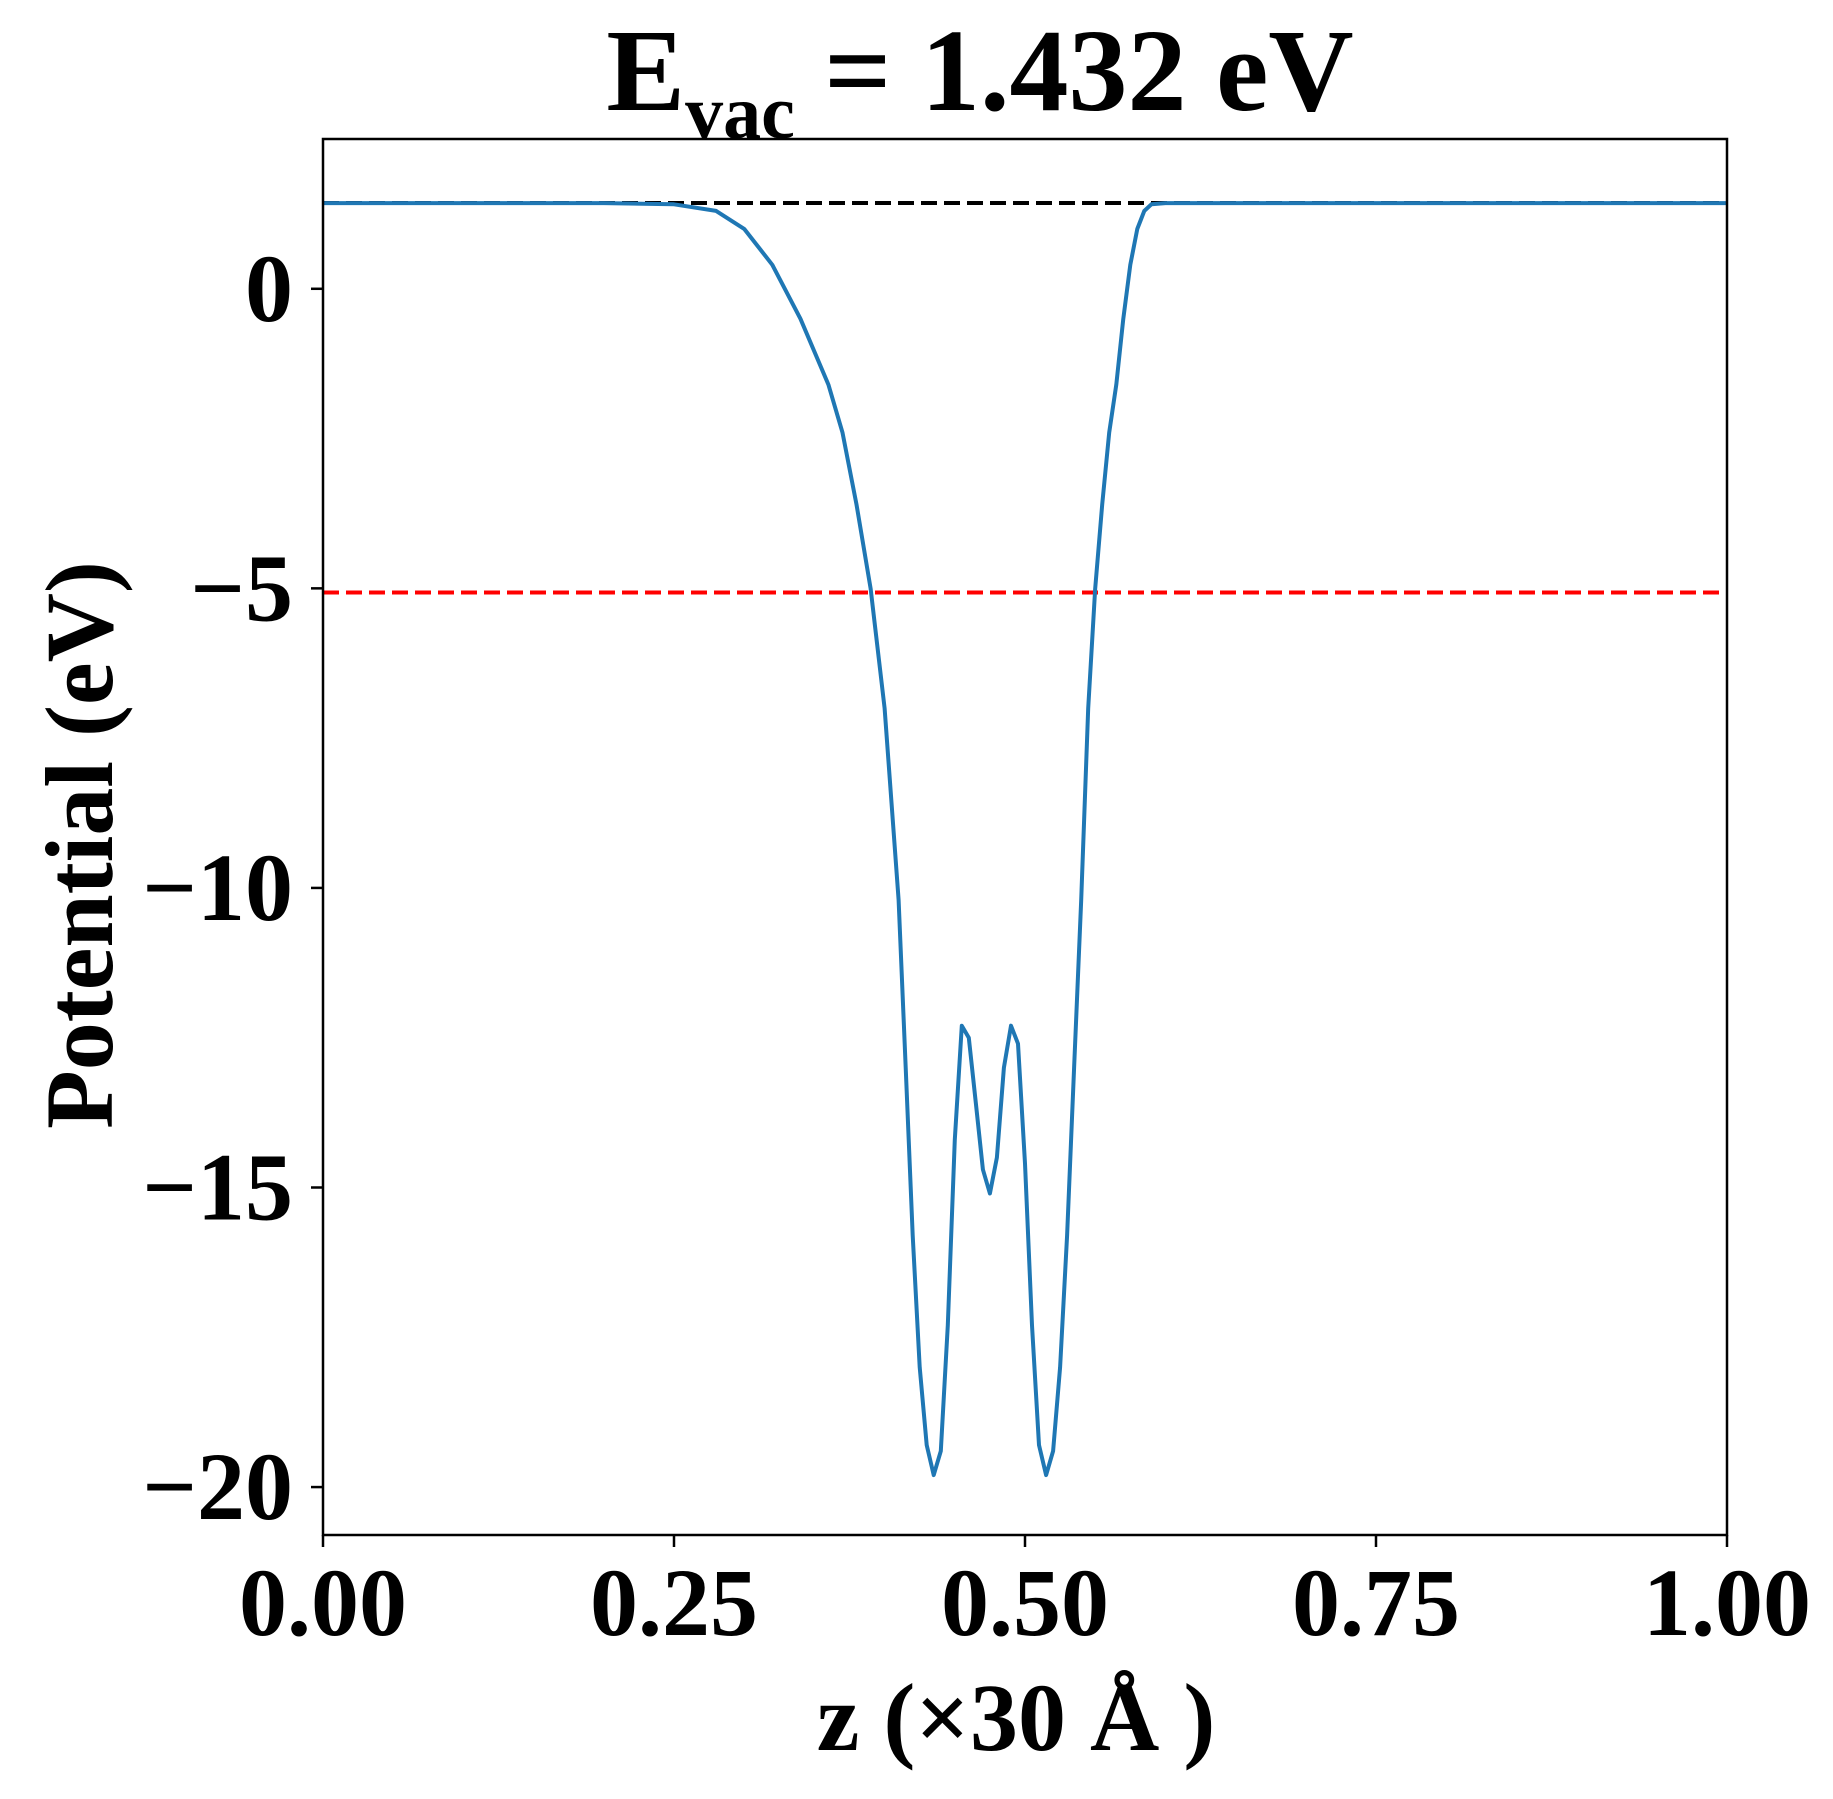  Describe the element at coordinates (217, 1186) in the screenshot. I see `y-tick-label: −15` at that location.